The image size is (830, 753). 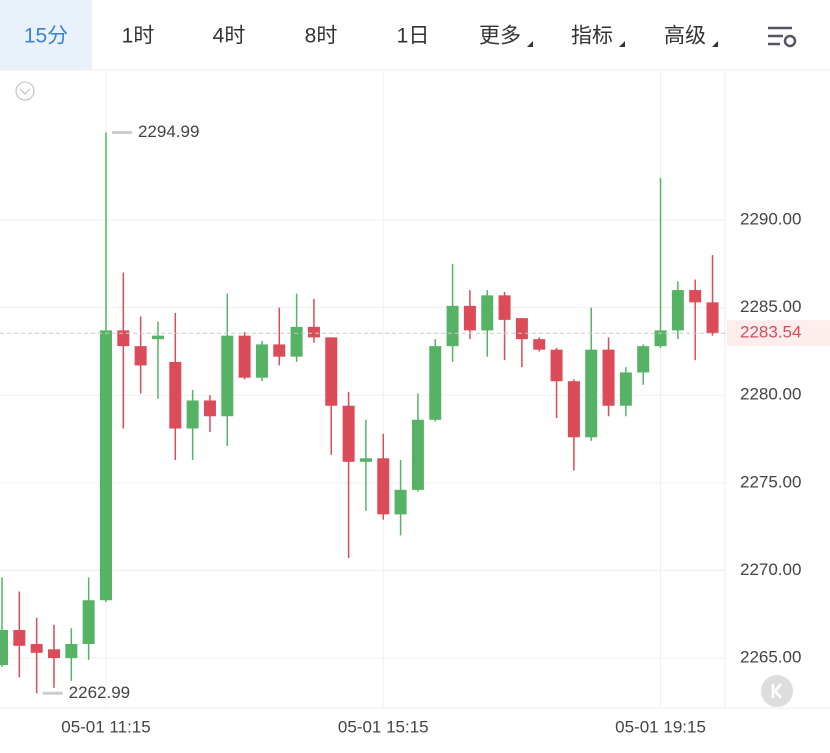 I want to click on toolbar-tab: 1日, so click(x=413, y=36).